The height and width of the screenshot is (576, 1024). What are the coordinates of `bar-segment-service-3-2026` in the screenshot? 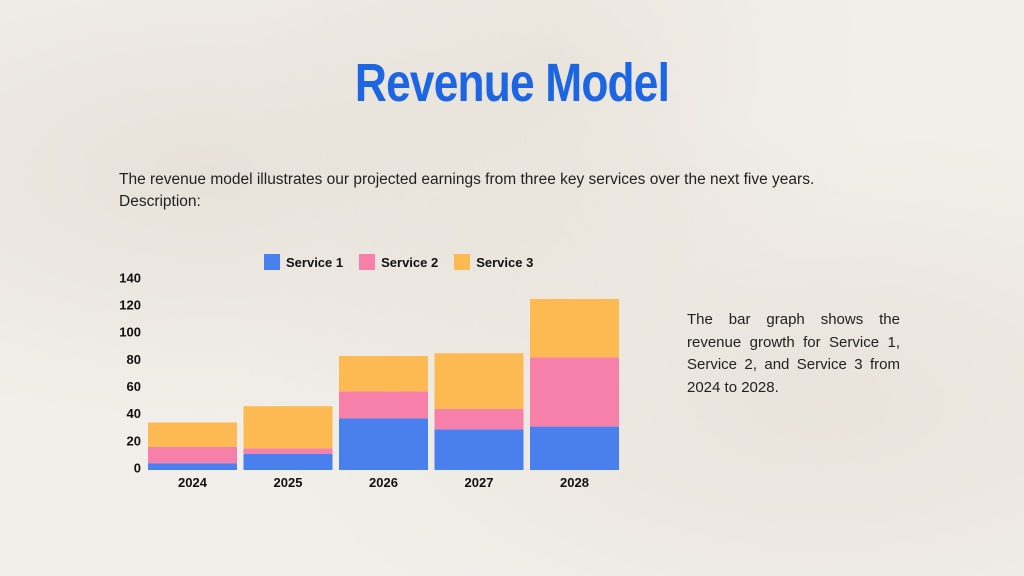 It's located at (383, 374).